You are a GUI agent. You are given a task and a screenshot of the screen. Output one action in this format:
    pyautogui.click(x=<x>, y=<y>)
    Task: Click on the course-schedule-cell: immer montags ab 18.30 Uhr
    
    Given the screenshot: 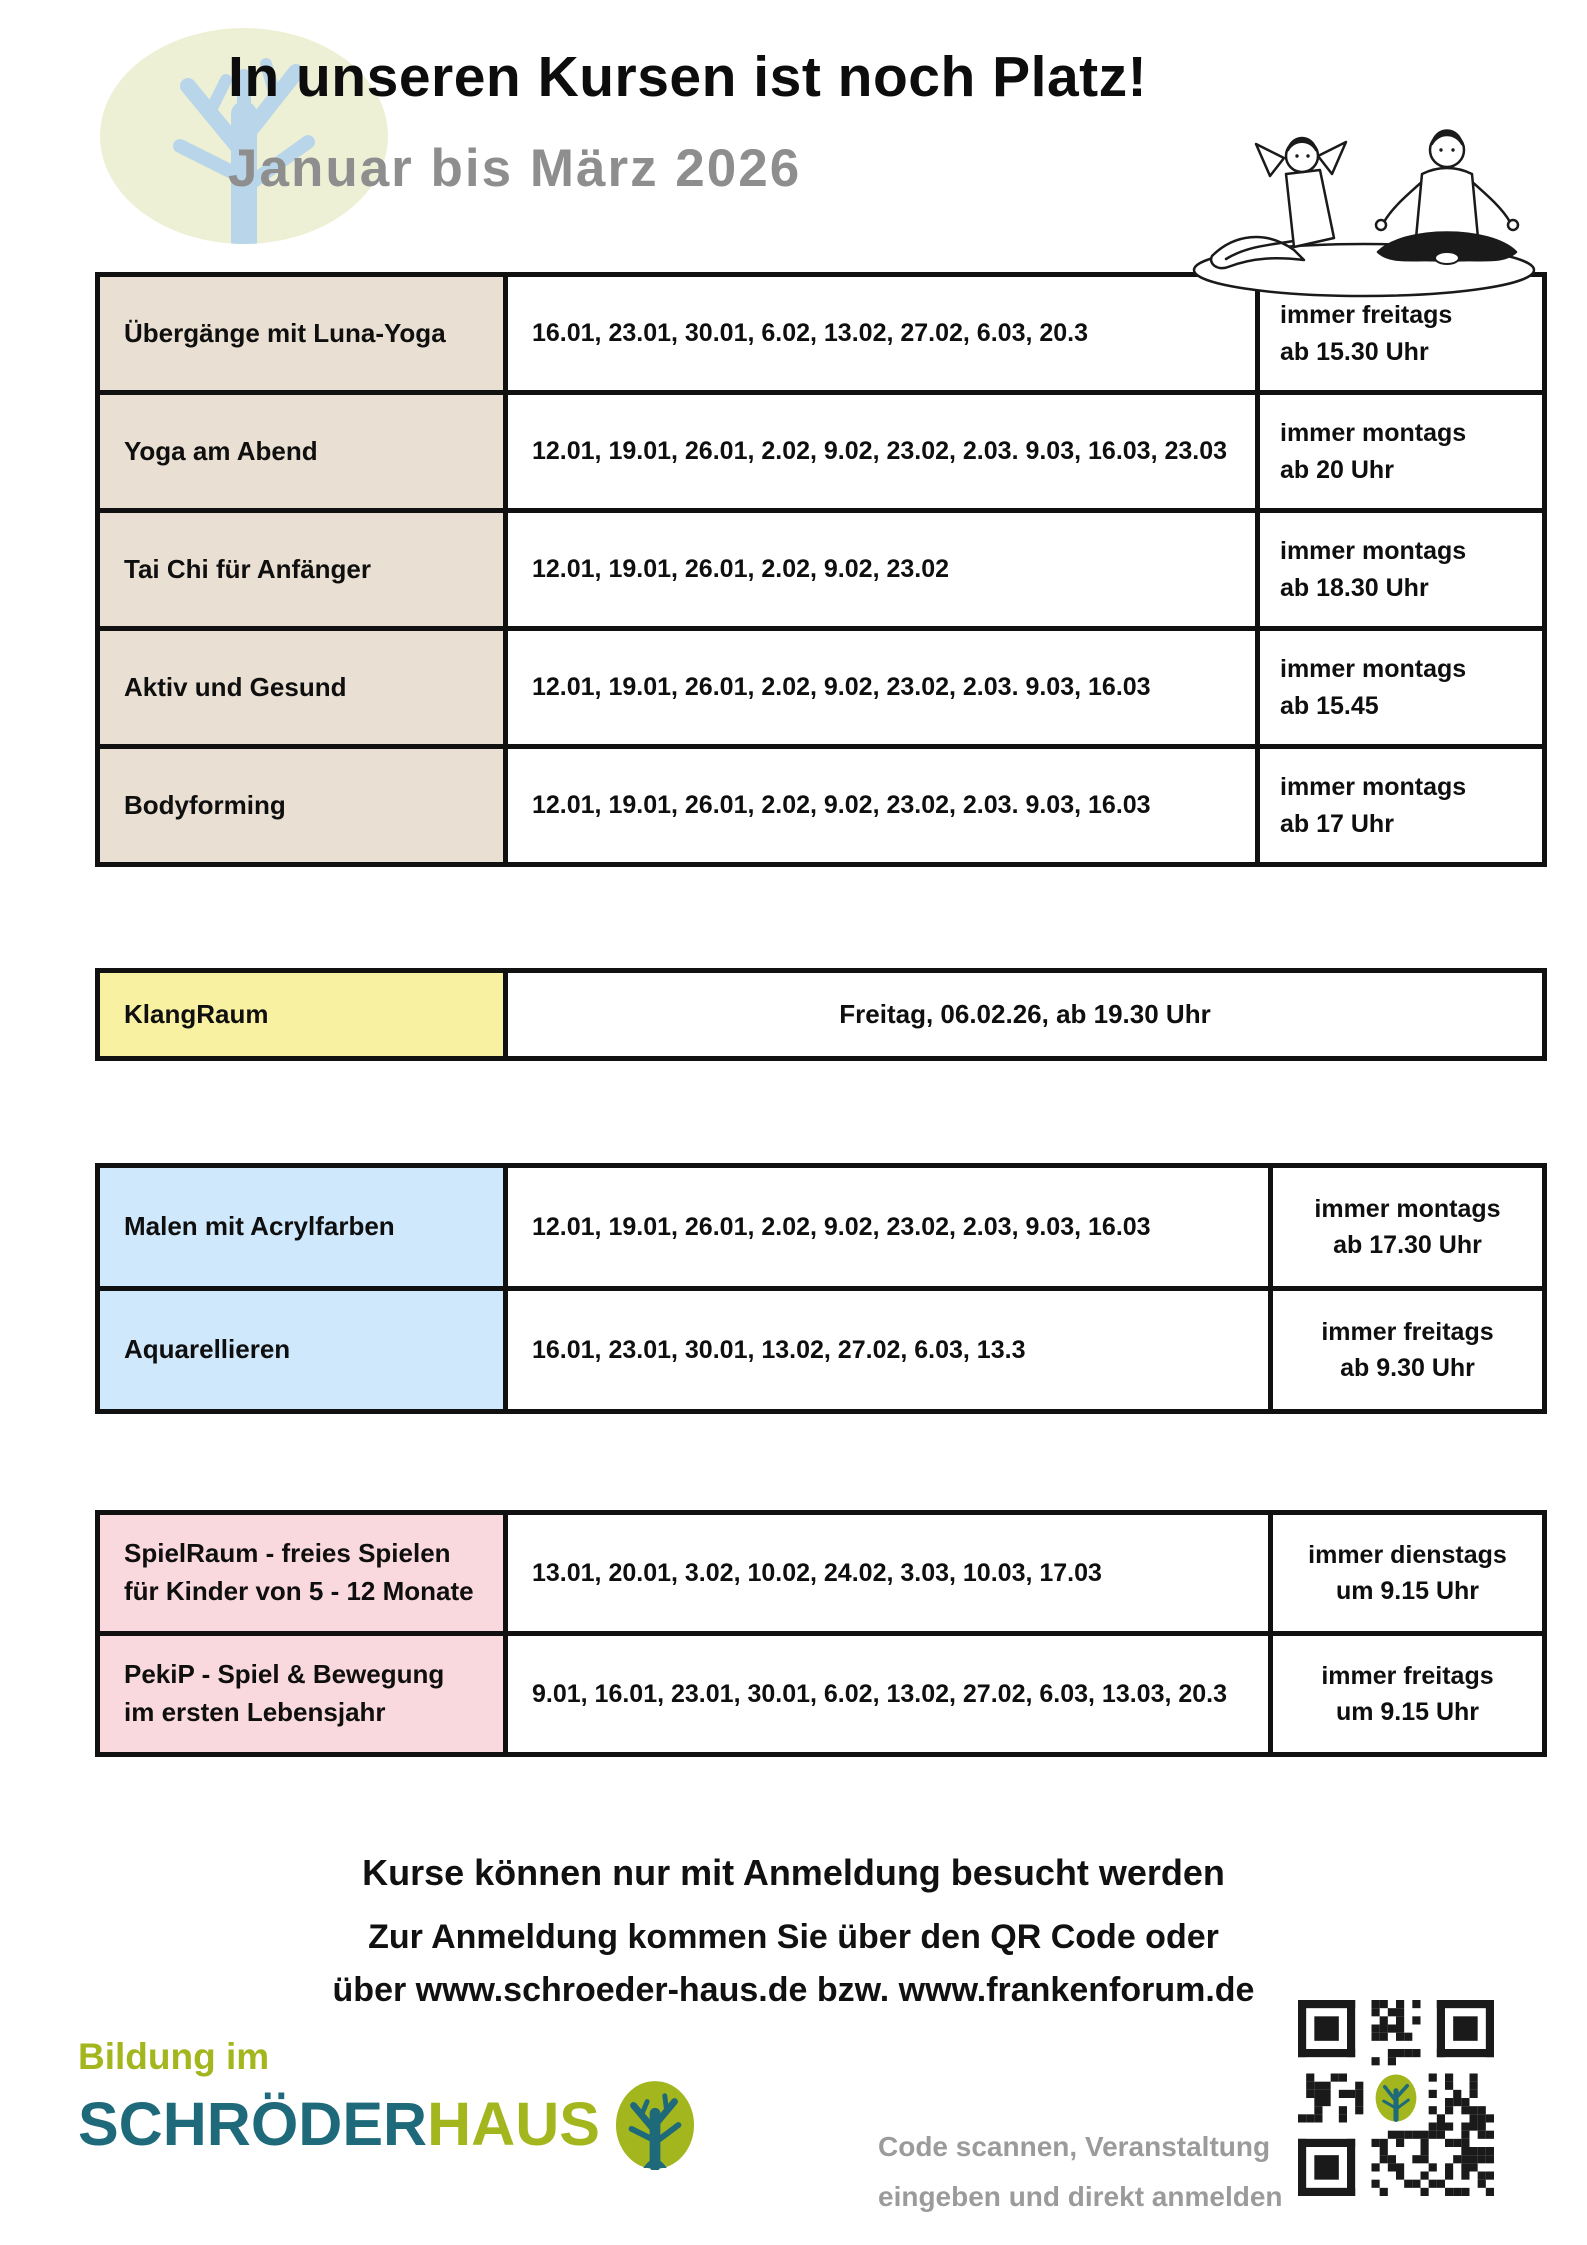 What is the action you would take?
    pyautogui.click(x=1401, y=569)
    